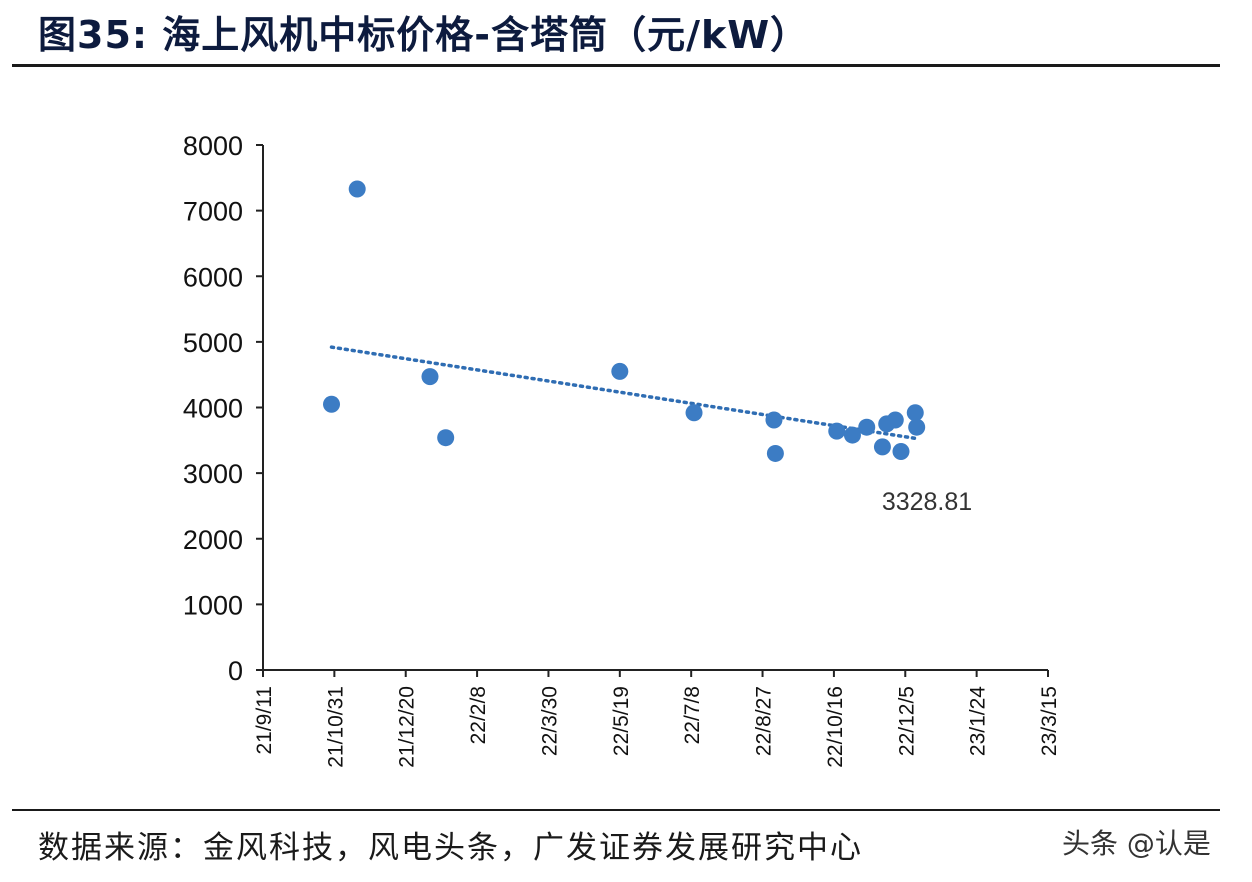 The image size is (1252, 882). Describe the element at coordinates (213, 212) in the screenshot. I see `y-tick-label: 7000` at that location.